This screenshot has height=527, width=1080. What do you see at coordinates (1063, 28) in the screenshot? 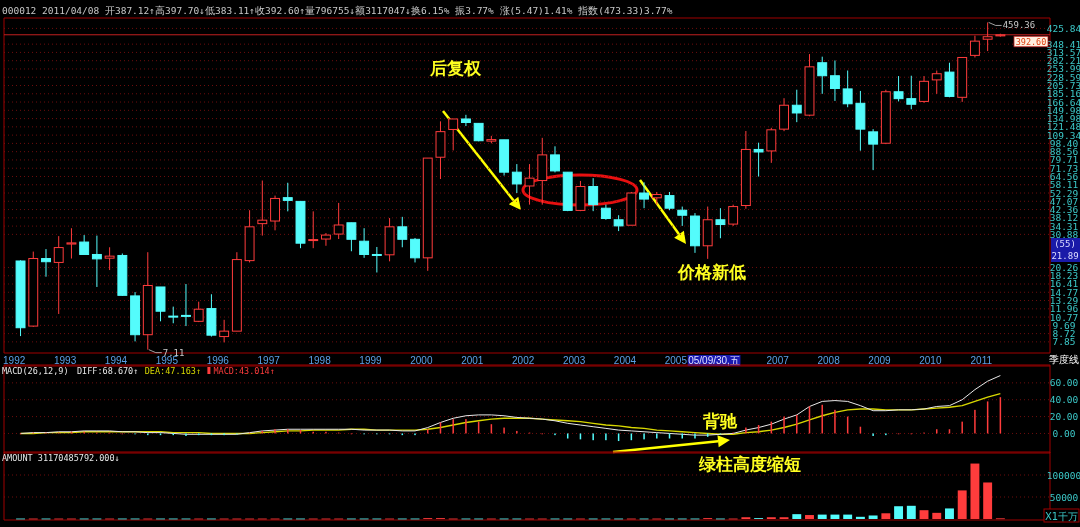
I see `y-tick-label: 425.84` at bounding box center [1063, 28].